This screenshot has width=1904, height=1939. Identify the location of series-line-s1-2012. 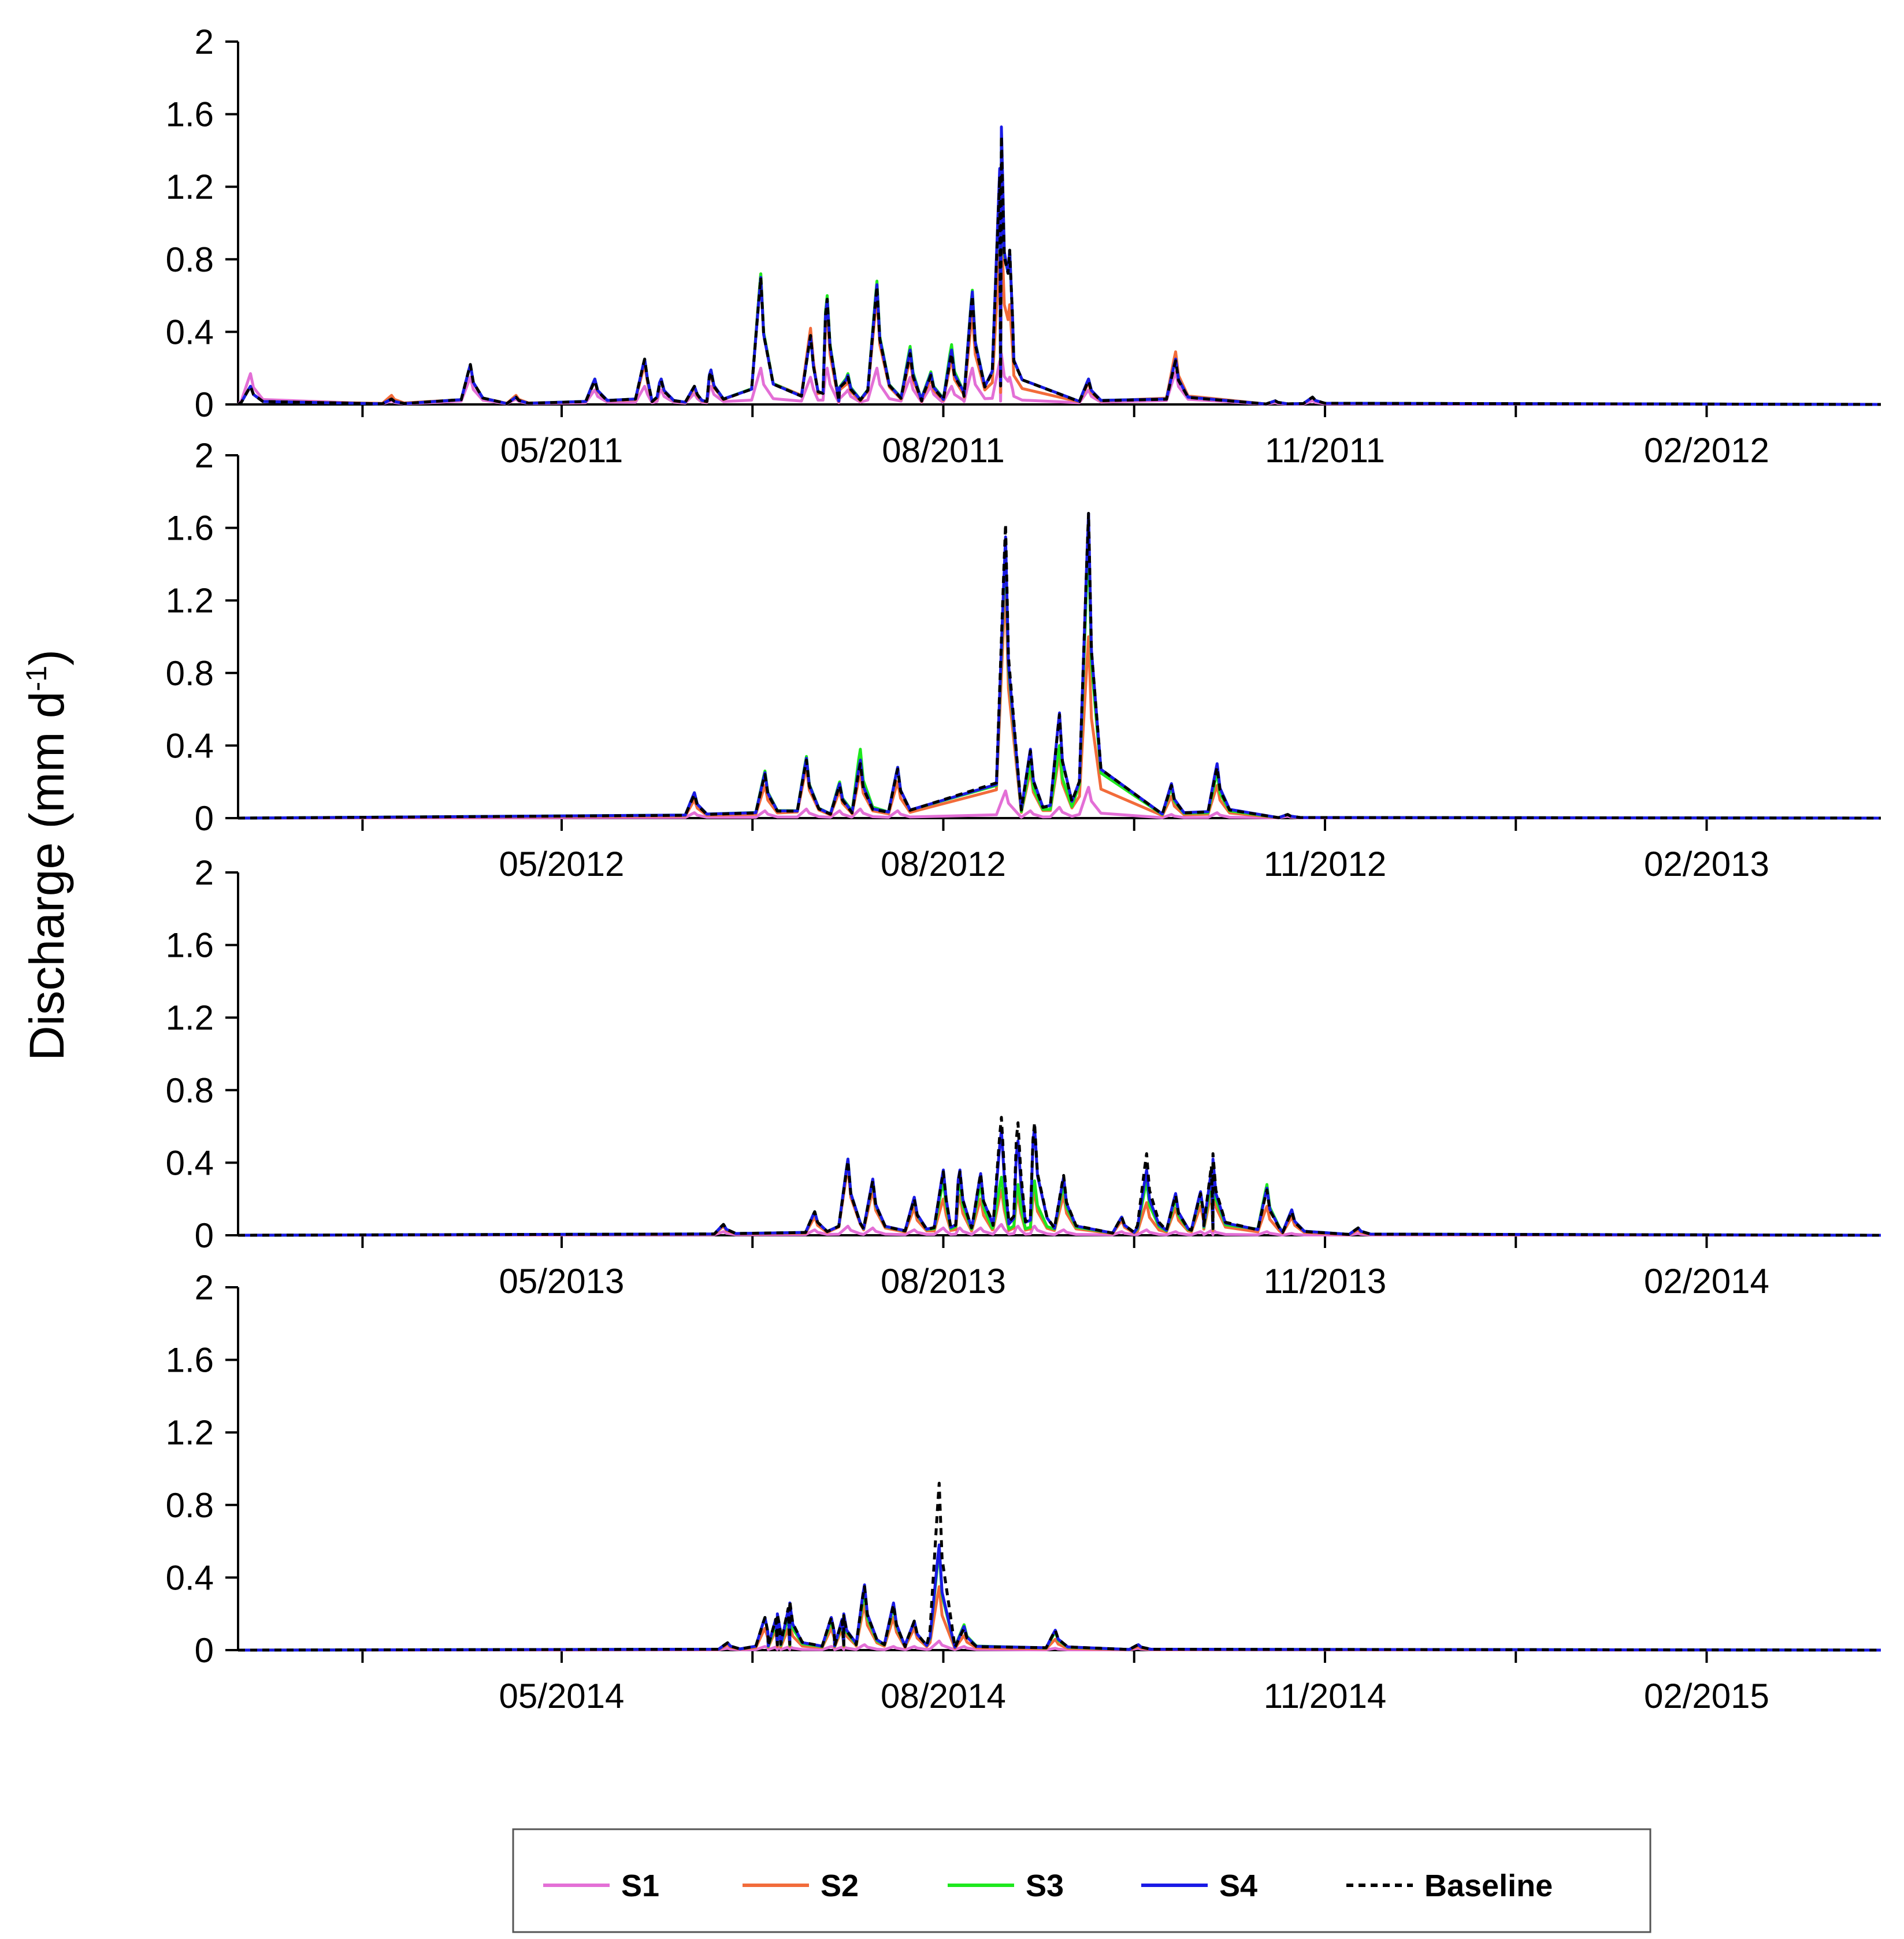
(1059, 803).